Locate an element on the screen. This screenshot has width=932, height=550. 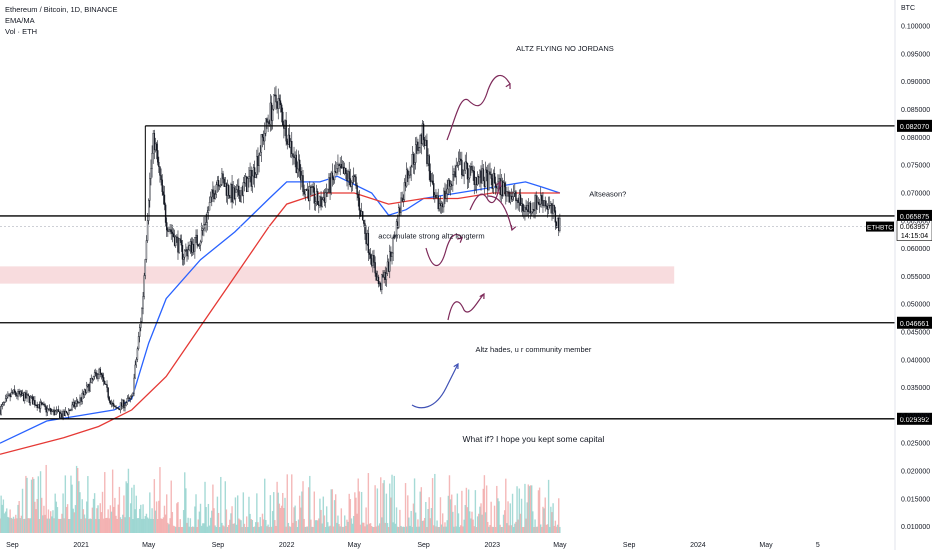
indicator-ema-ma: EMA/MA is located at coordinates (20, 20).